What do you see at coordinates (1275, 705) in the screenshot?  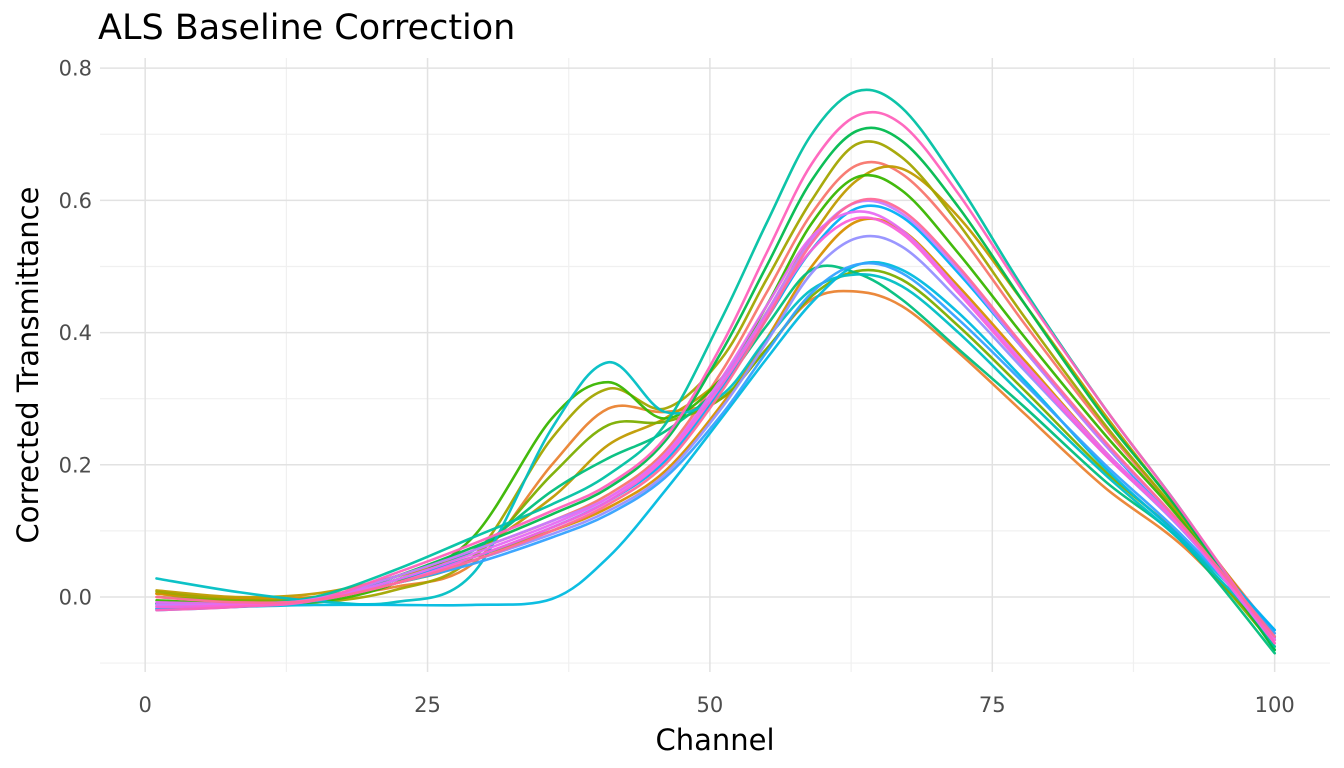 I see `x-tick-label: 100` at bounding box center [1275, 705].